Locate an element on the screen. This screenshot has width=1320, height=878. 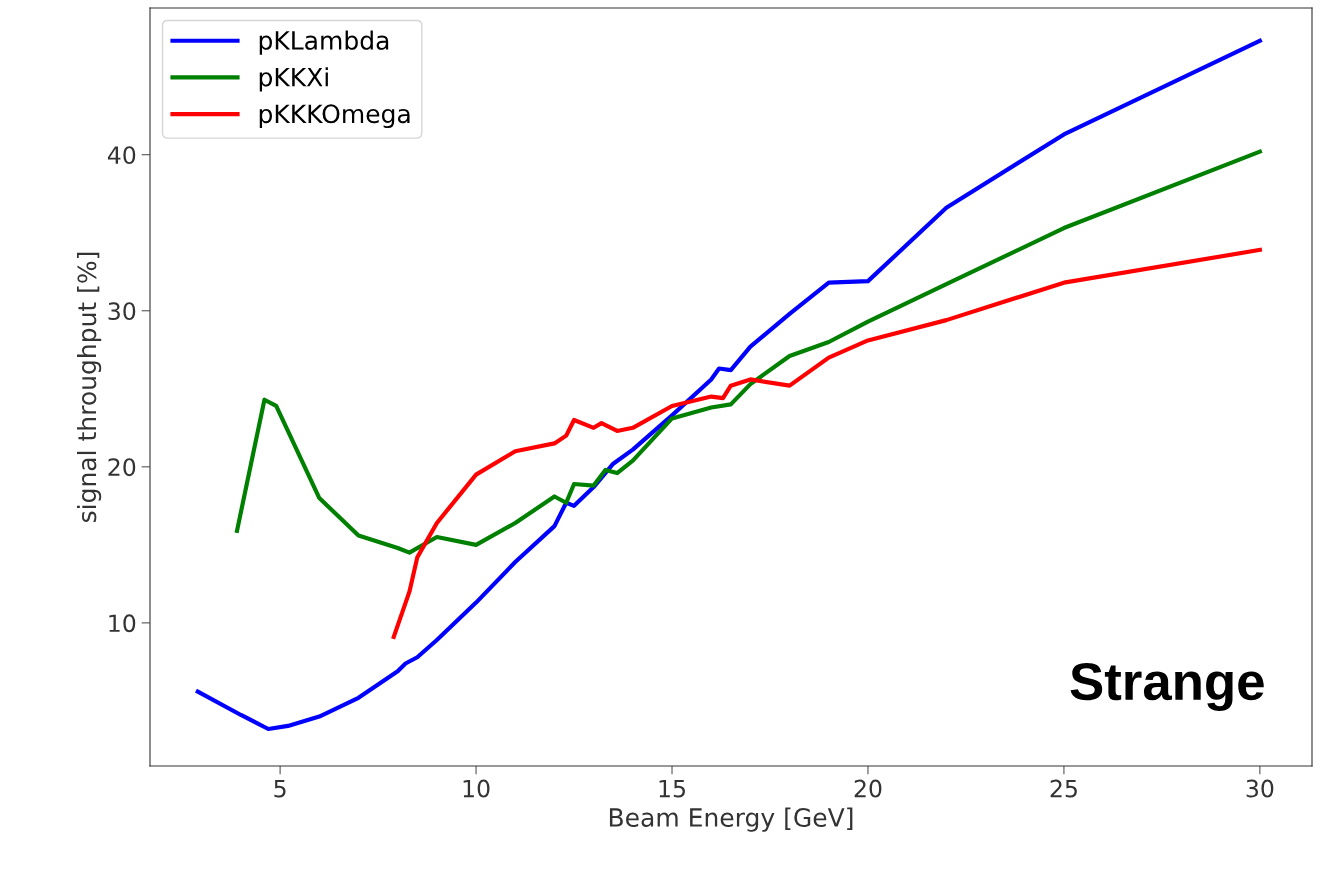
x-tick-label: 15 is located at coordinates (672, 788).